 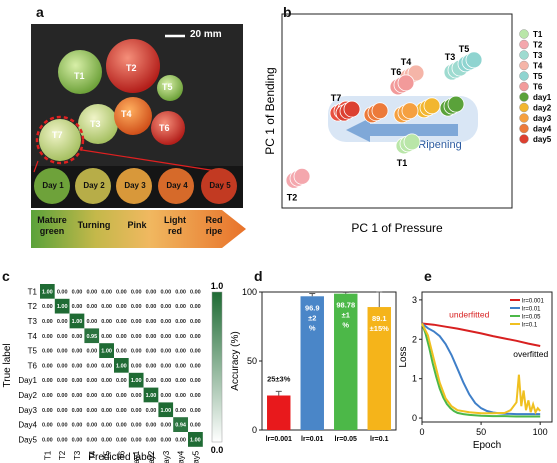 What do you see at coordinates (79, 76) in the screenshot?
I see `tomato-label-t1: T1` at bounding box center [79, 76].